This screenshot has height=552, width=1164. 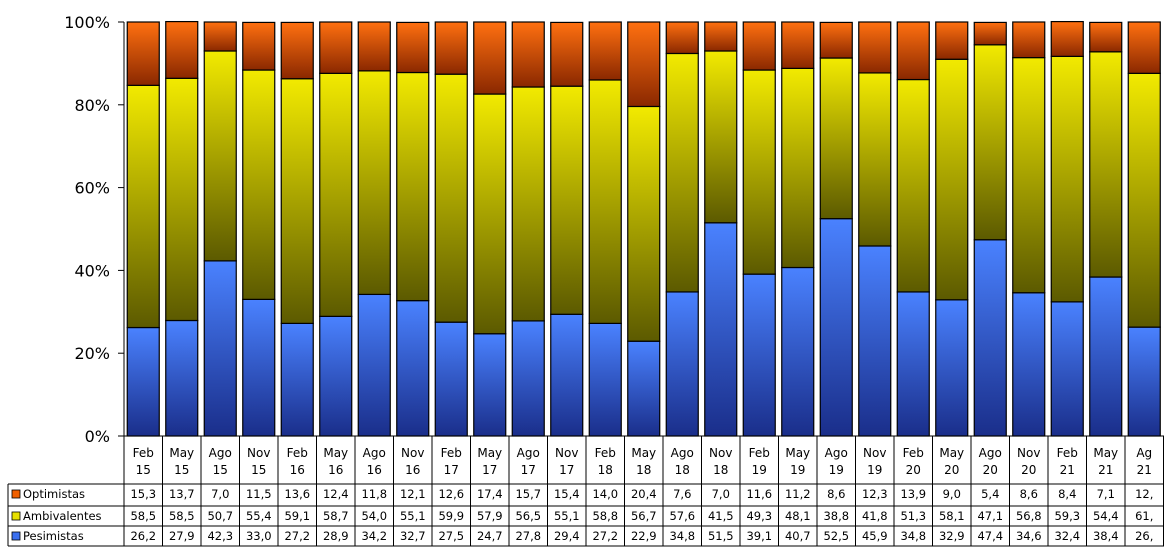 I want to click on table-cell-value: 50,7, so click(x=220, y=516).